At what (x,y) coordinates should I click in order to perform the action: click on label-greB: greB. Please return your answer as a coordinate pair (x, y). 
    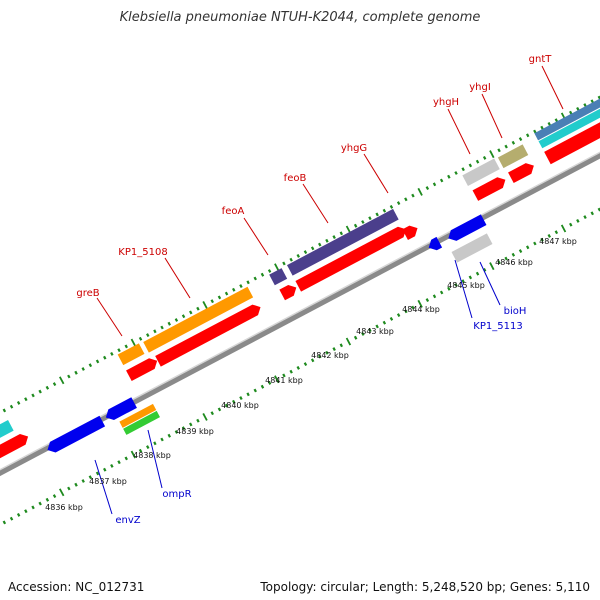
    Looking at the image, I should click on (87, 293).